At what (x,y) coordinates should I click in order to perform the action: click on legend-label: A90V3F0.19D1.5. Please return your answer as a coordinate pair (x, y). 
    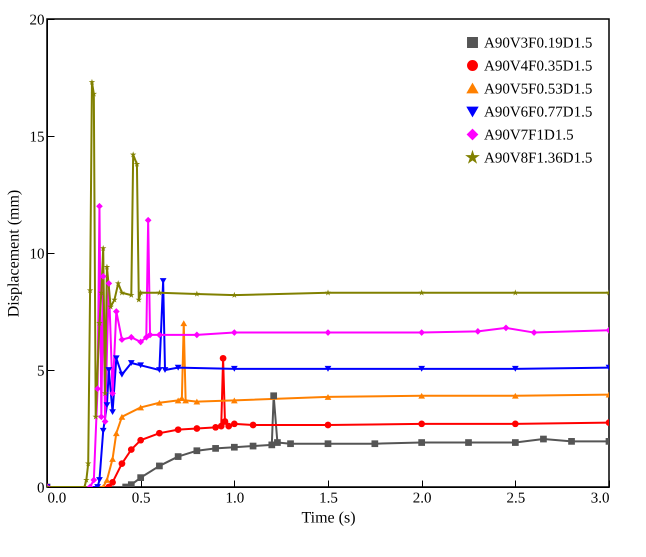
    Looking at the image, I should click on (538, 44).